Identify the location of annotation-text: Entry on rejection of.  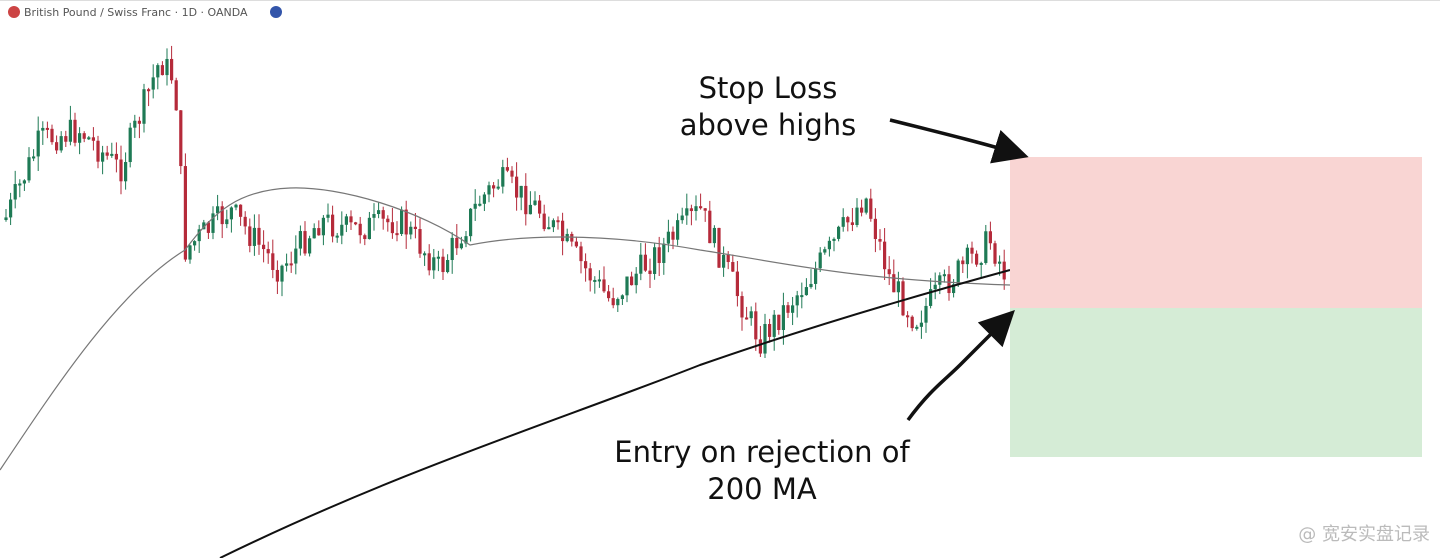
(762, 452).